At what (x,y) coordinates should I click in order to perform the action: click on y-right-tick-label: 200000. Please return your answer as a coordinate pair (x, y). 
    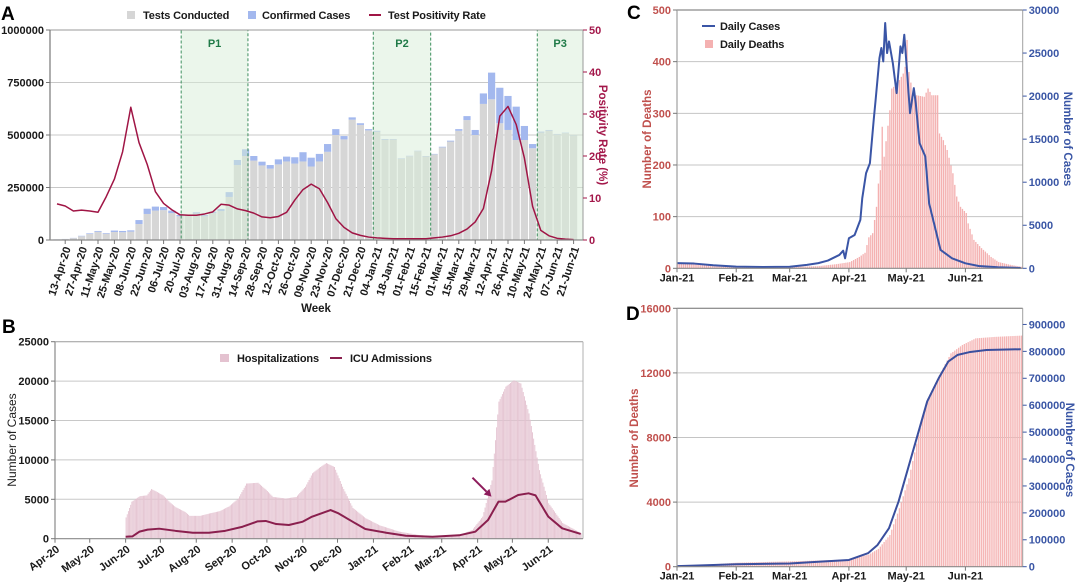
    Looking at the image, I should click on (1047, 514).